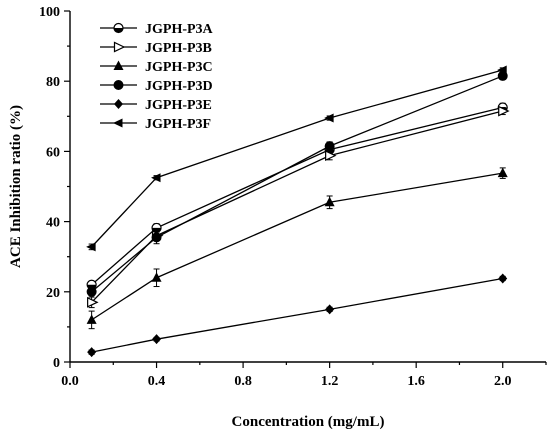  I want to click on x-axis-title: Concentration (mg/mL), so click(308, 422).